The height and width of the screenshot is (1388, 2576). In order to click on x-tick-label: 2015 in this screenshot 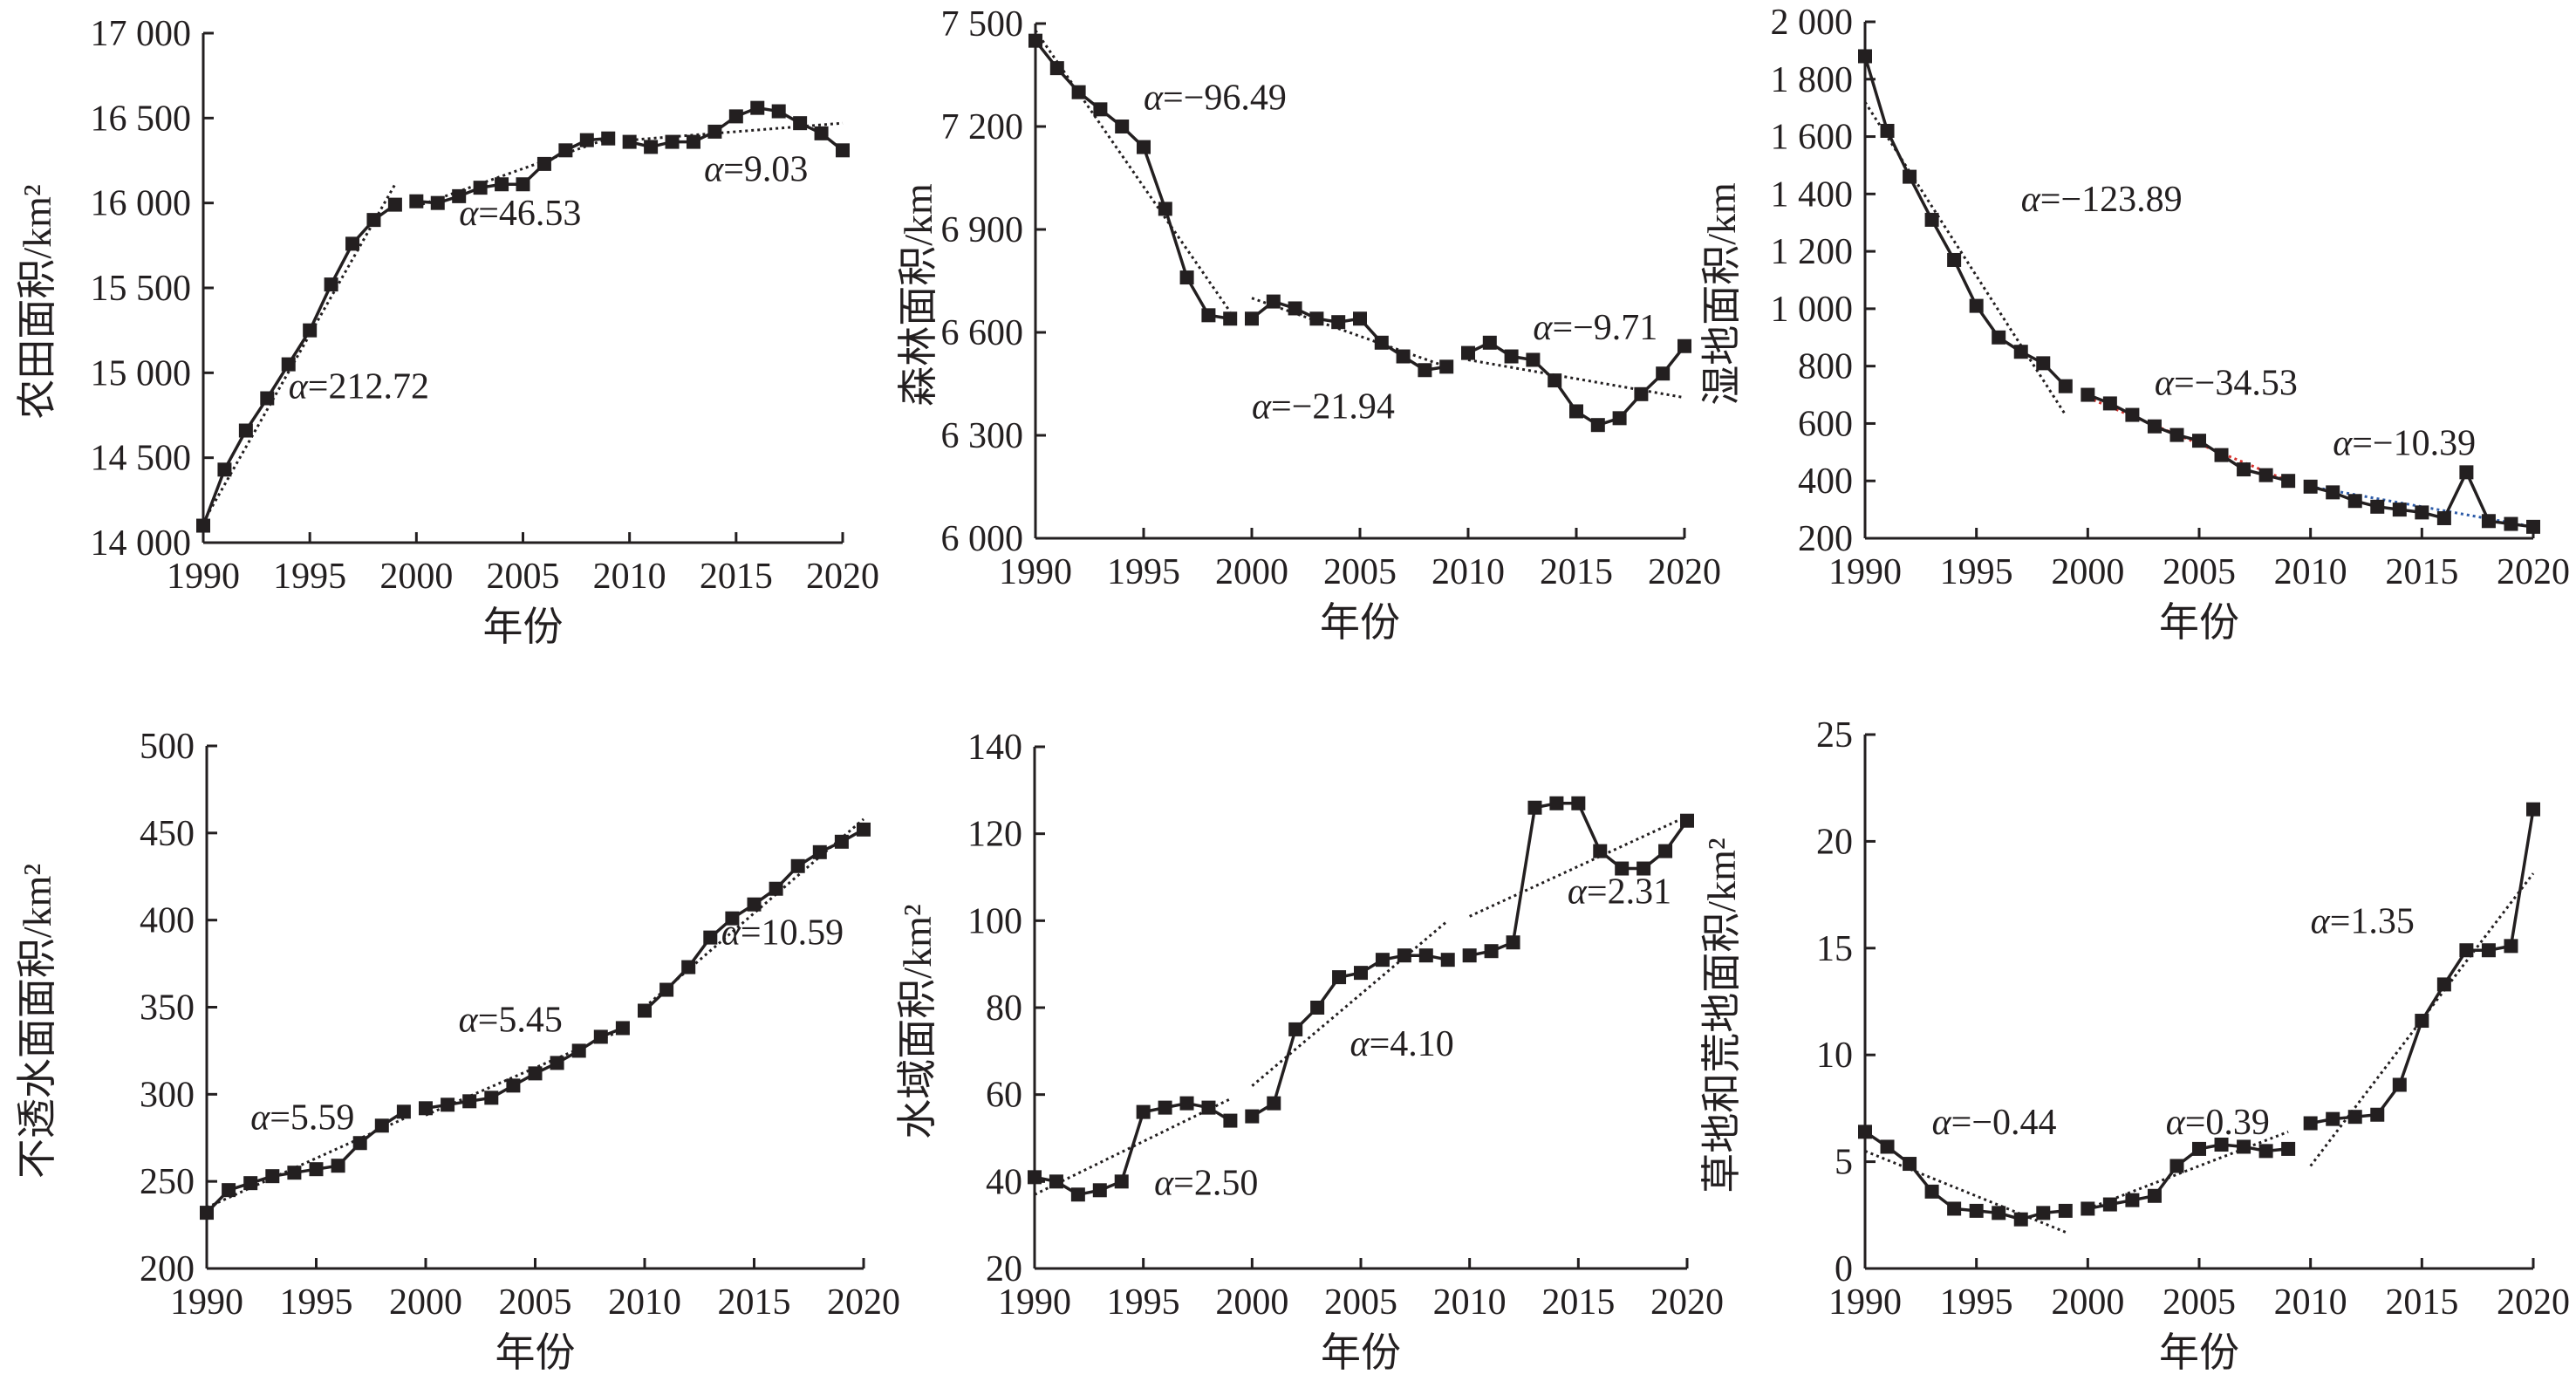, I will do `click(1578, 1302)`.